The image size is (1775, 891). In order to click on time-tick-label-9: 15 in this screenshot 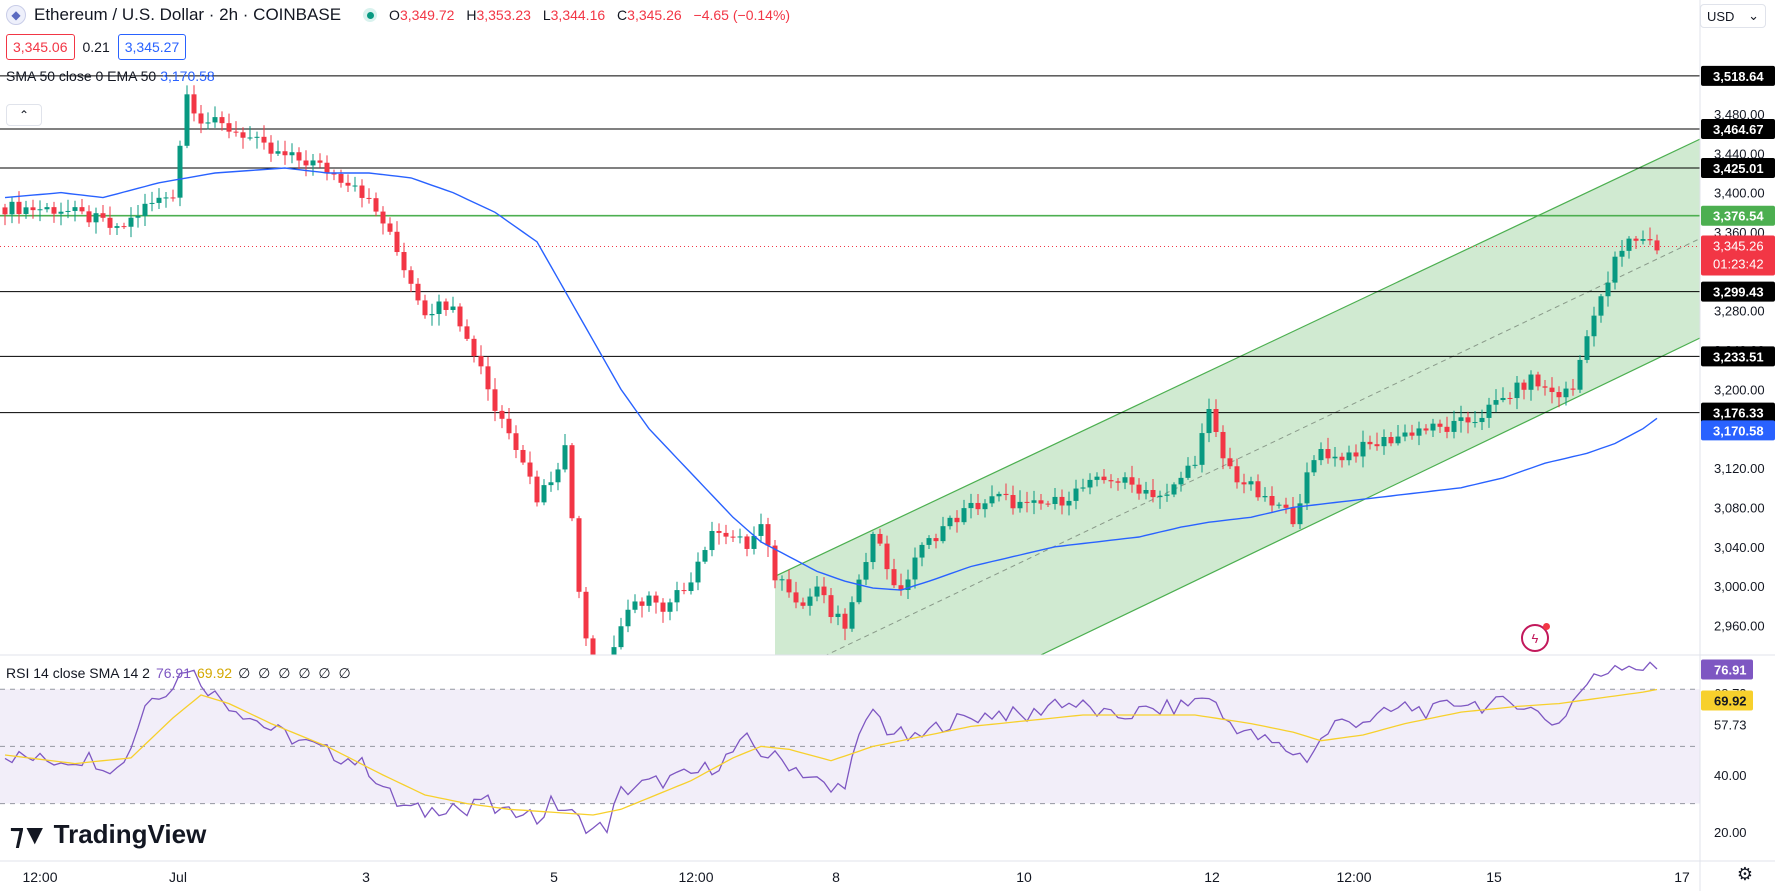, I will do `click(1494, 877)`.